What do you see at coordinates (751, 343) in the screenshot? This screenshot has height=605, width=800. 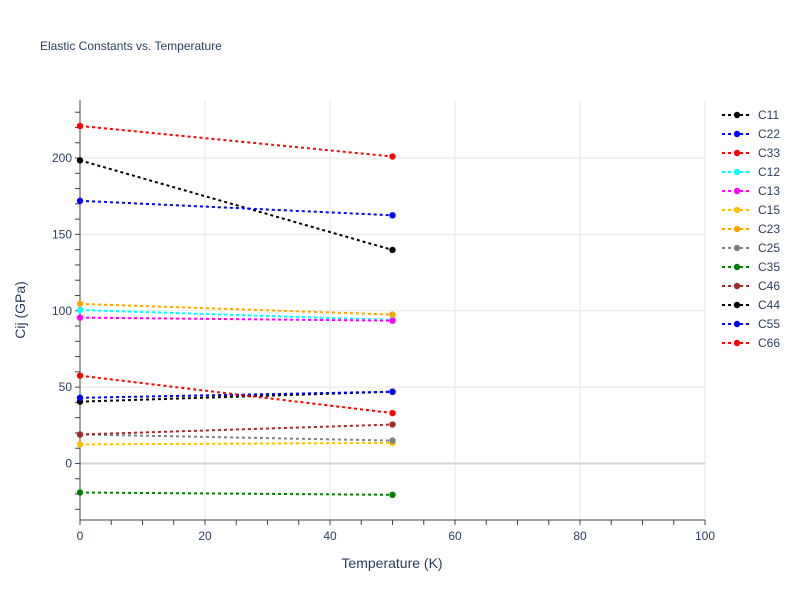 I see `legend-item-c66: C66` at bounding box center [751, 343].